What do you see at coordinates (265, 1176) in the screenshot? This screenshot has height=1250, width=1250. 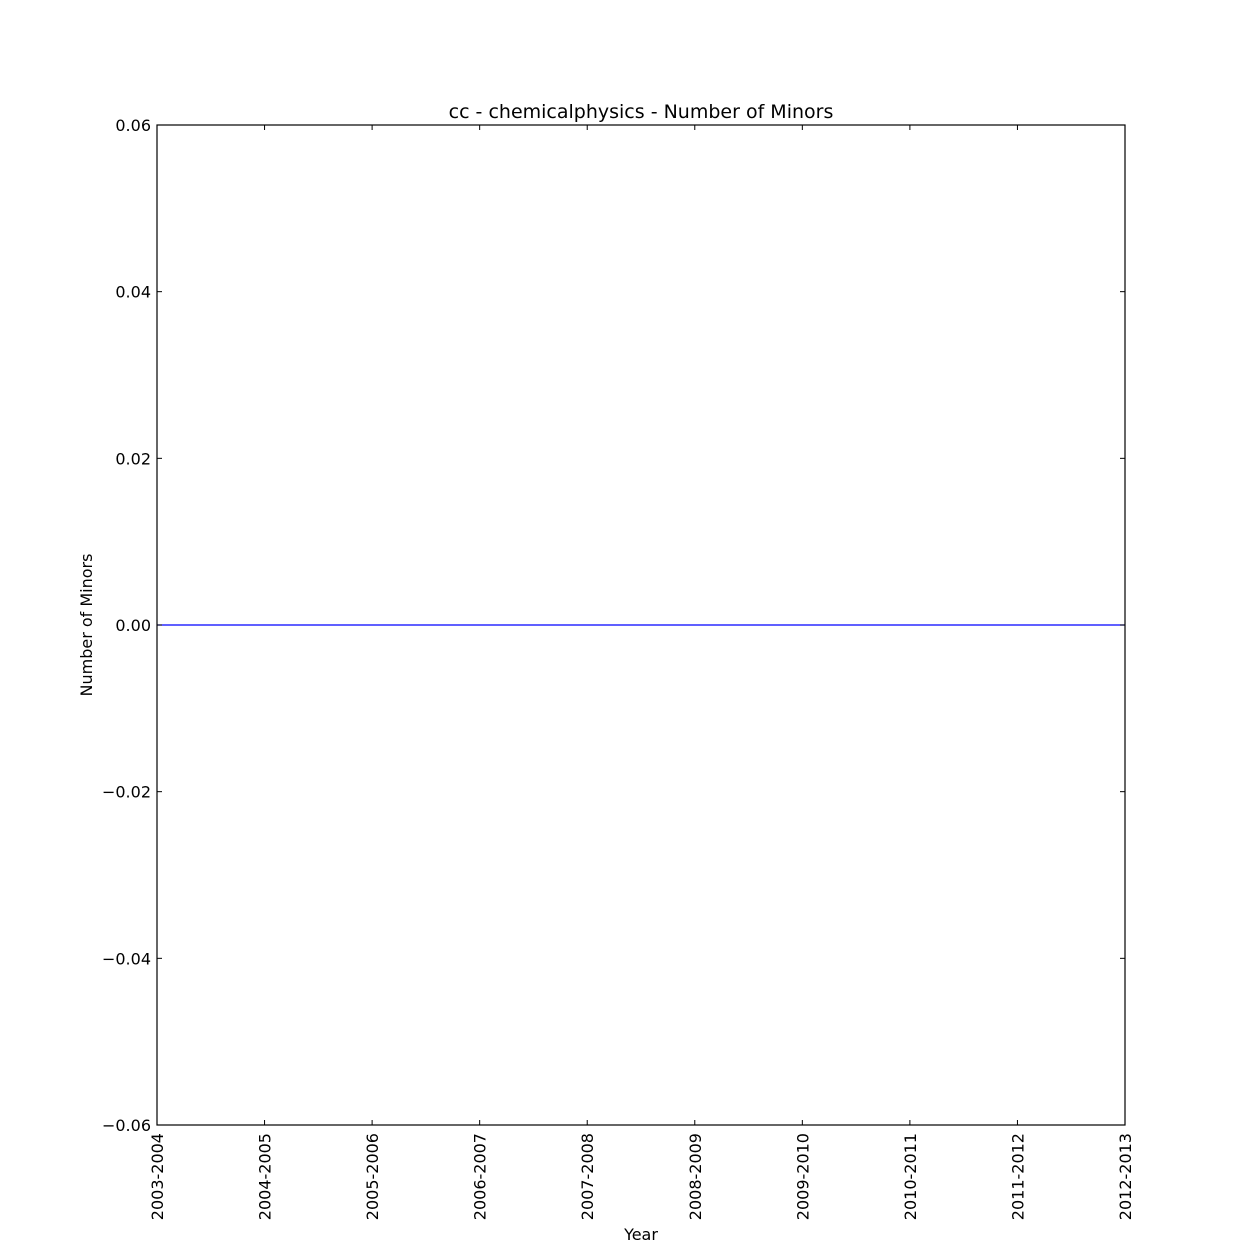 I see `x-tick-label: 2004-2005` at bounding box center [265, 1176].